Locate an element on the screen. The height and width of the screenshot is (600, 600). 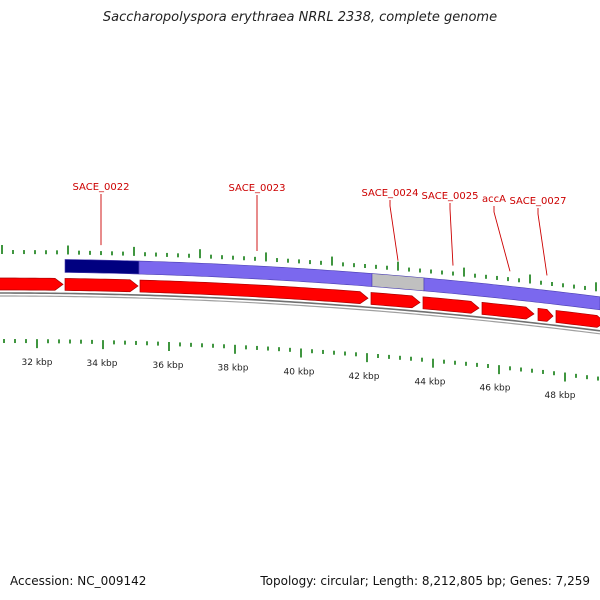
scale-label: 38 kbp is located at coordinates (233, 369).